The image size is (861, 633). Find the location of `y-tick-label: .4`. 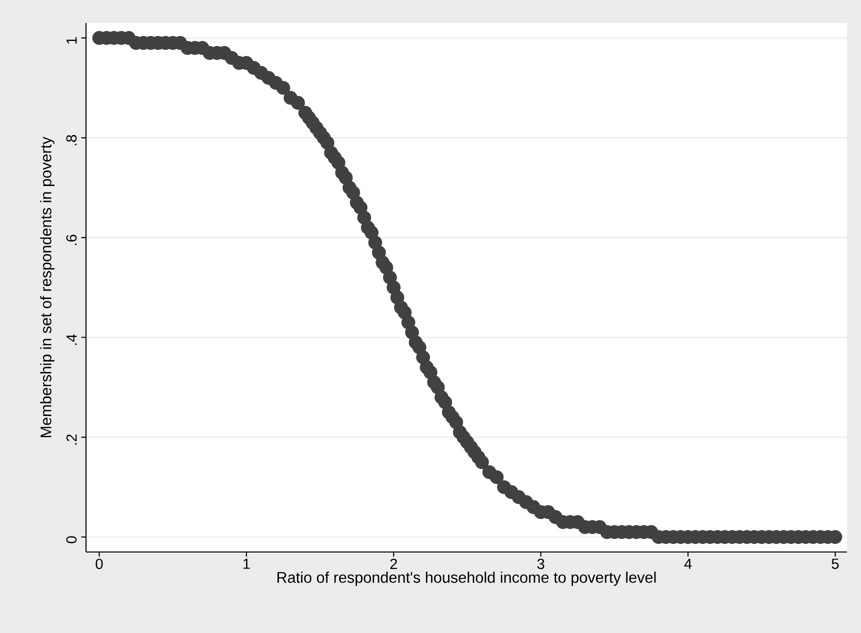

y-tick-label: .4 is located at coordinates (71, 339).